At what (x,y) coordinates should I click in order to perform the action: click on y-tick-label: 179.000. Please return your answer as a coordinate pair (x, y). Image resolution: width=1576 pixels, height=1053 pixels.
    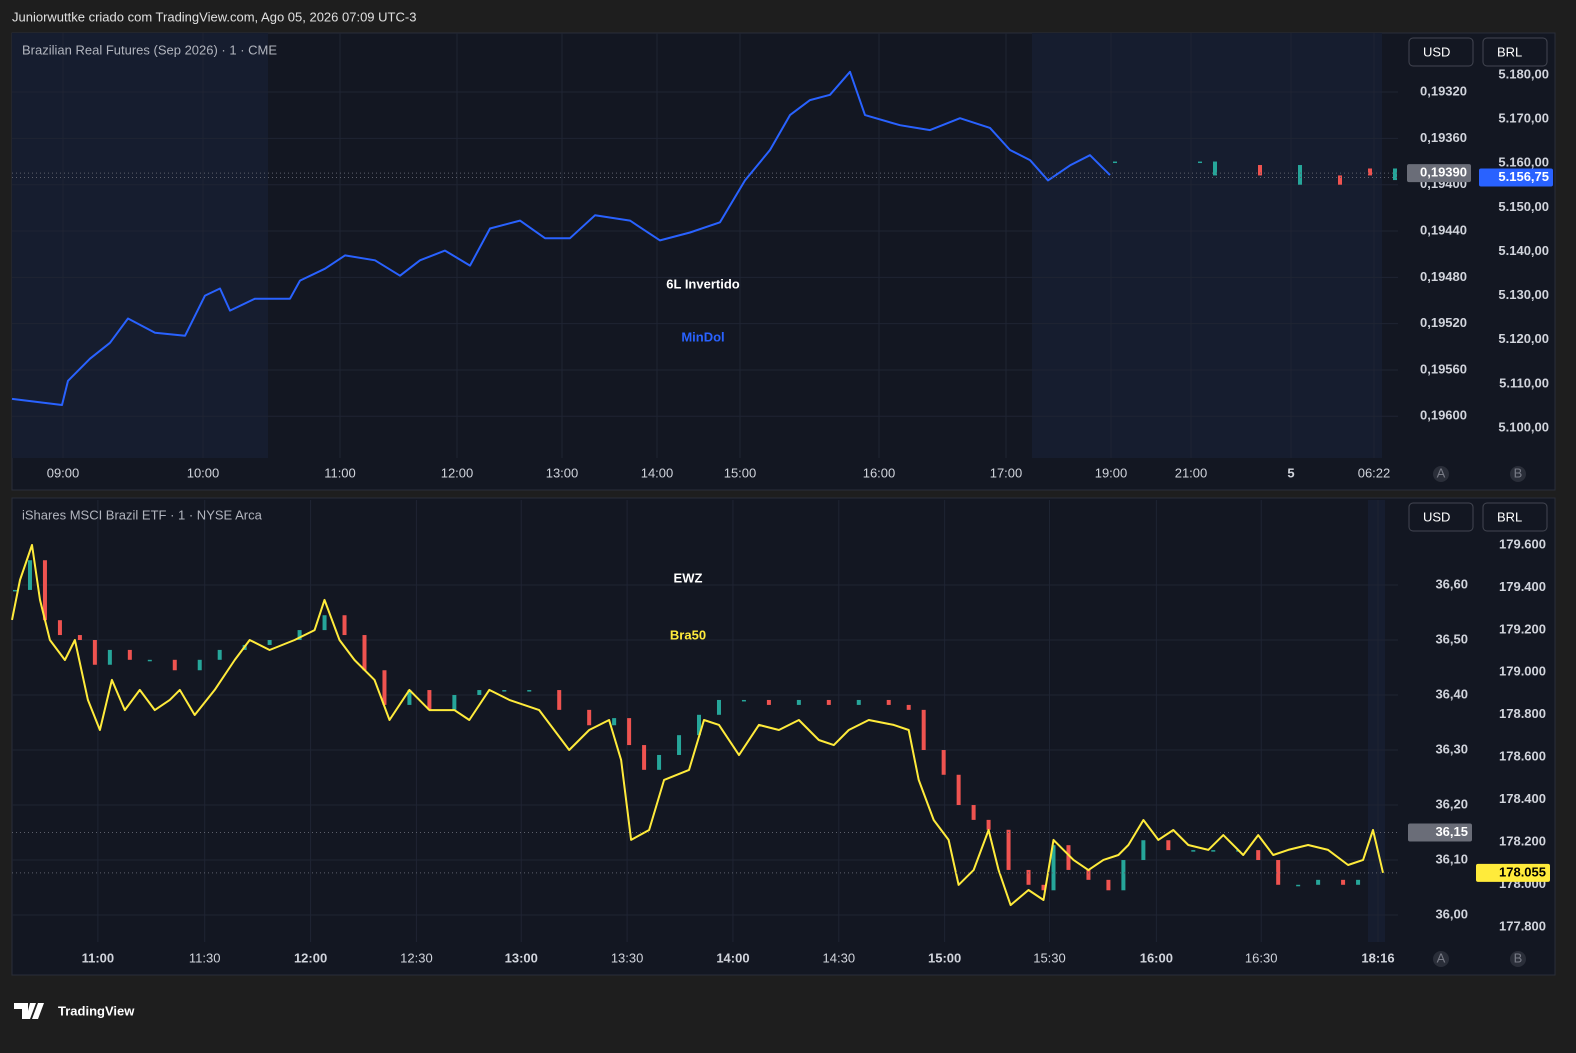
    Looking at the image, I should click on (1522, 671).